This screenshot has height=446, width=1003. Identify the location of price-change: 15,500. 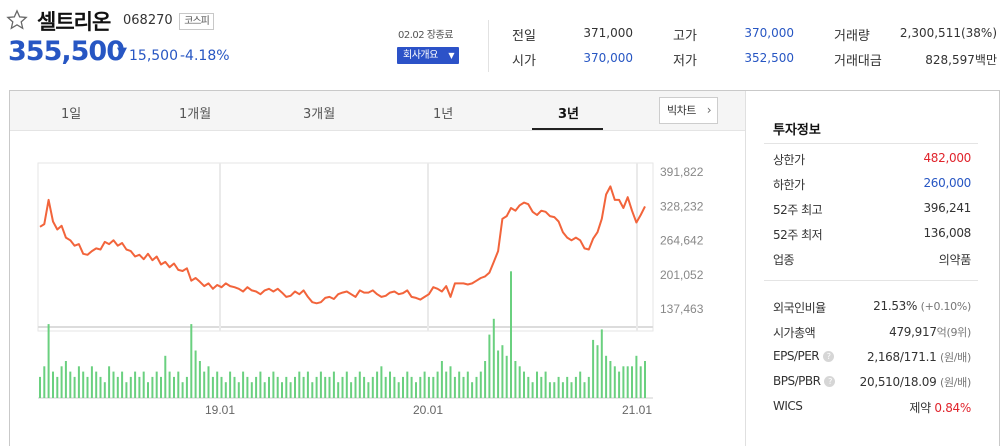
(153, 56).